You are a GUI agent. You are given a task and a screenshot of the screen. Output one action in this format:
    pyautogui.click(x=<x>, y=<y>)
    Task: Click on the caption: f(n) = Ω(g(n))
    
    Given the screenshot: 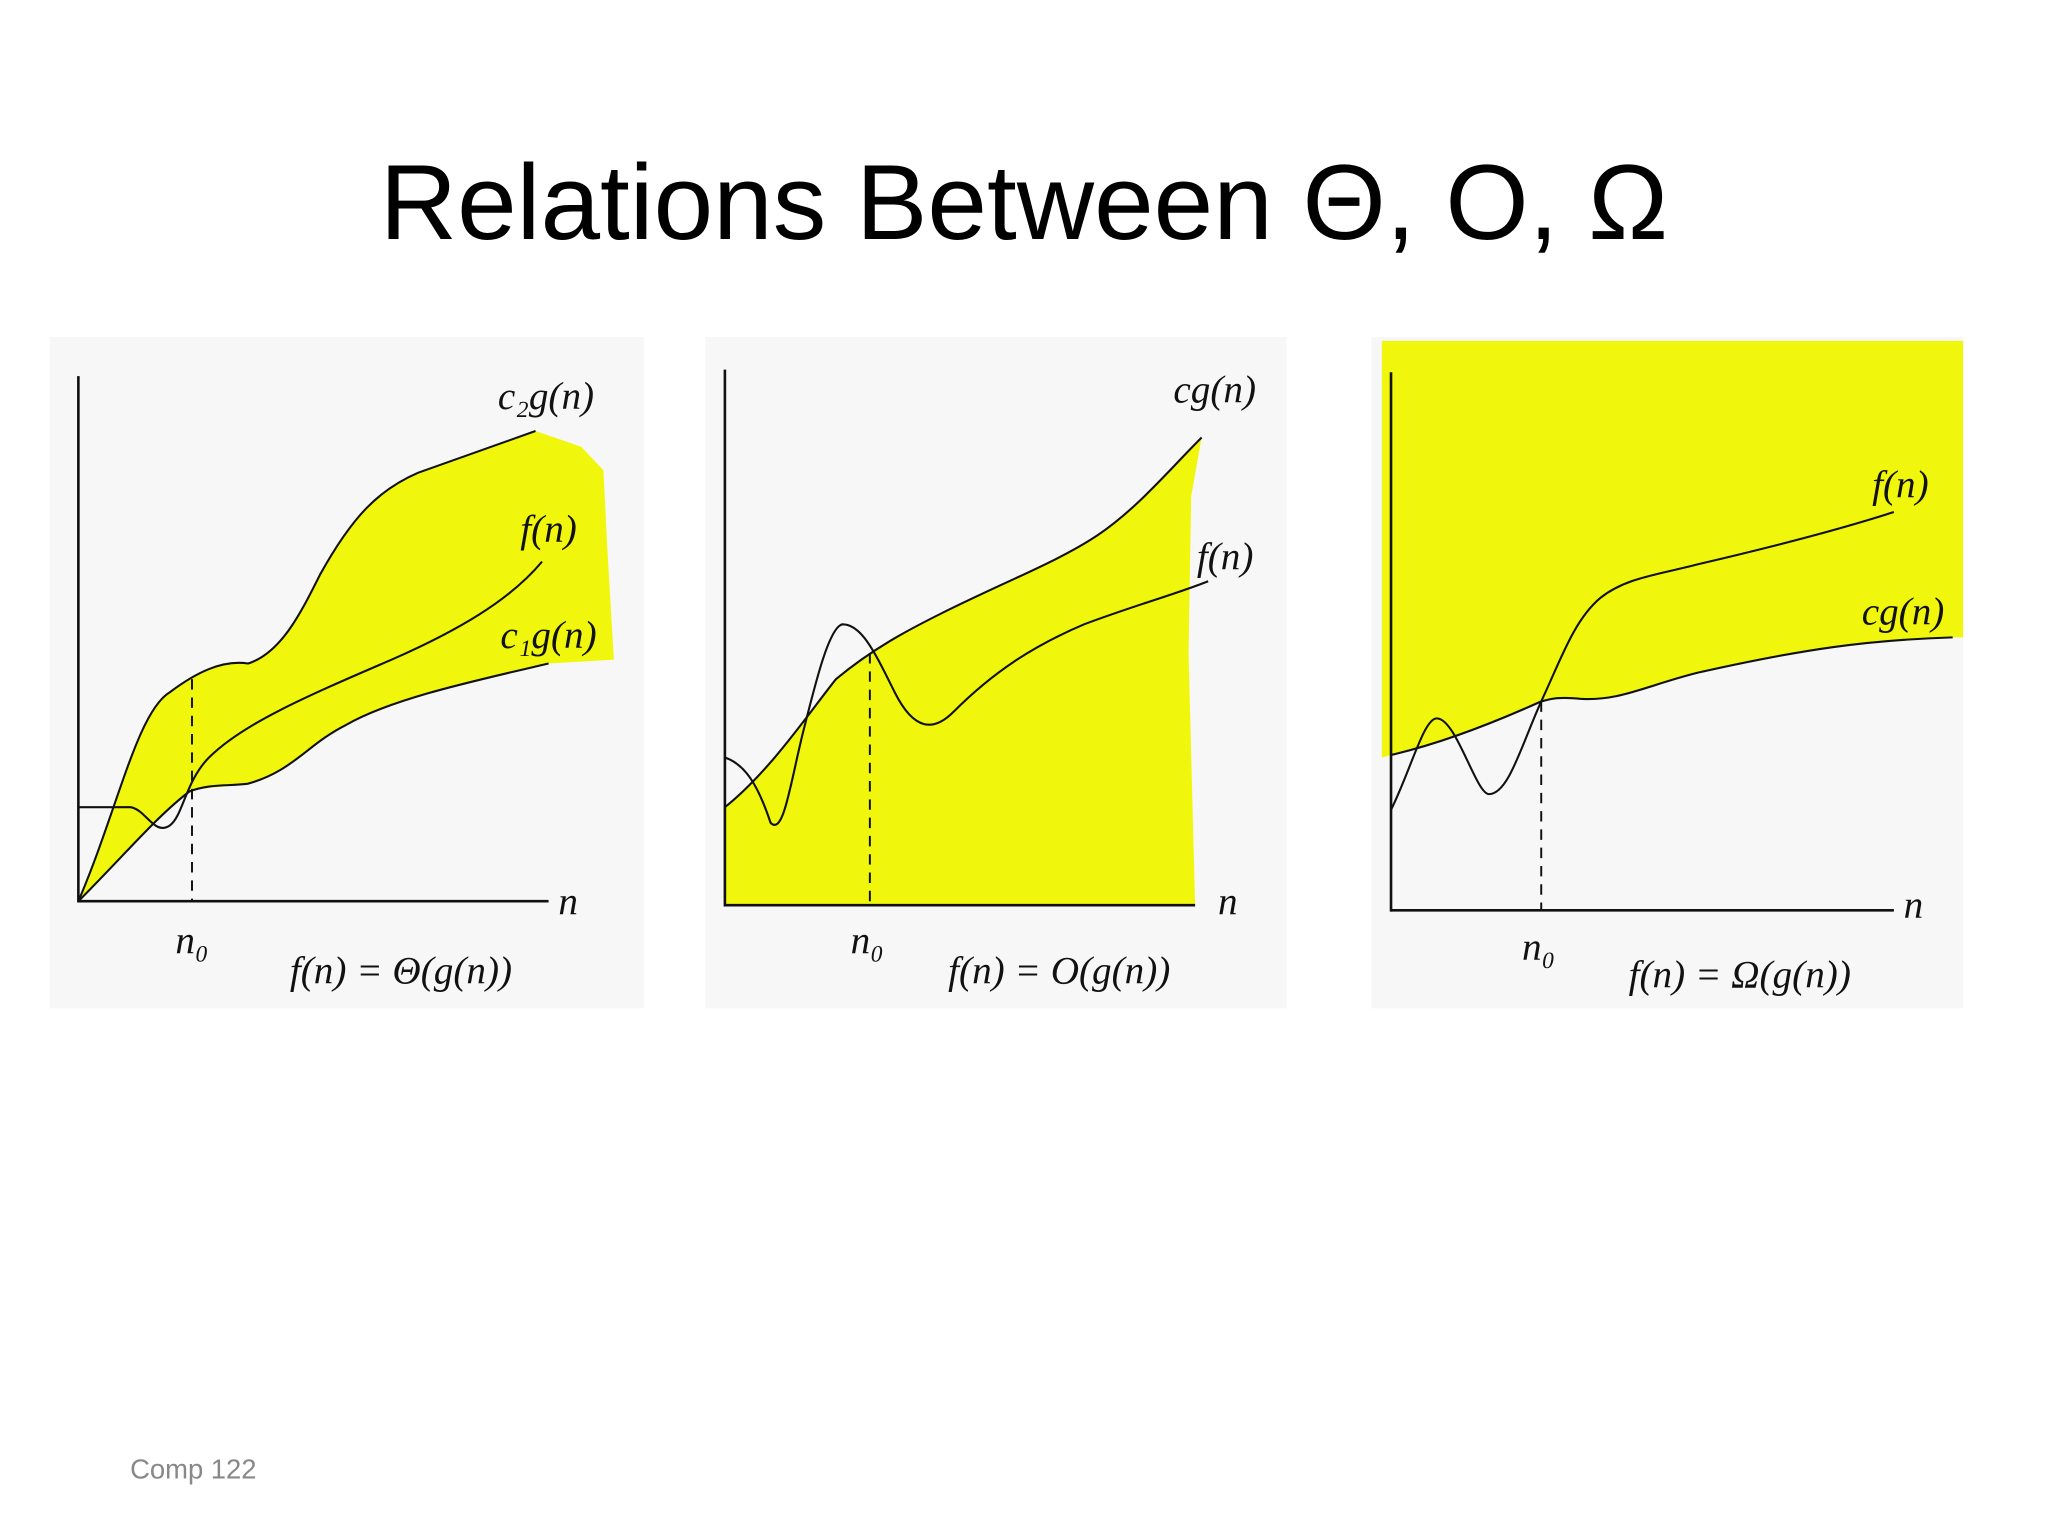 What is the action you would take?
    pyautogui.click(x=1740, y=974)
    